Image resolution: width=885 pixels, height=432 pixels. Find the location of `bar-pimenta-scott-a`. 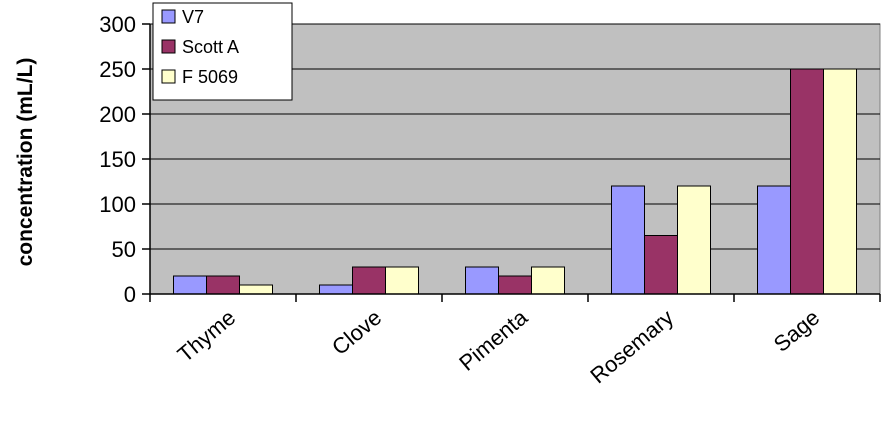

bar-pimenta-scott-a is located at coordinates (515, 285).